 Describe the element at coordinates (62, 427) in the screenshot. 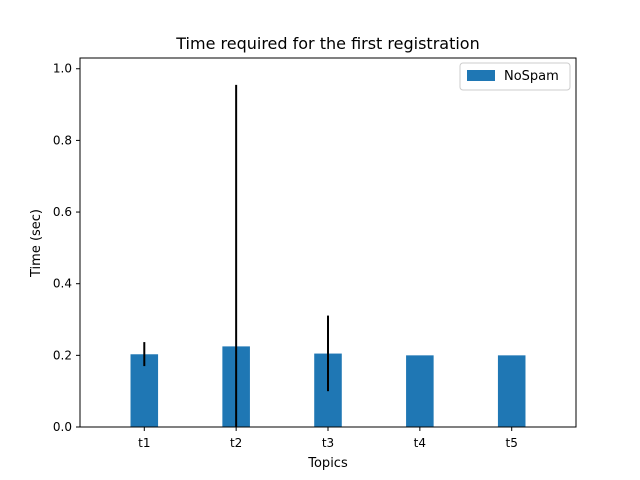

I see `y-tick-label-0: 0.0` at that location.